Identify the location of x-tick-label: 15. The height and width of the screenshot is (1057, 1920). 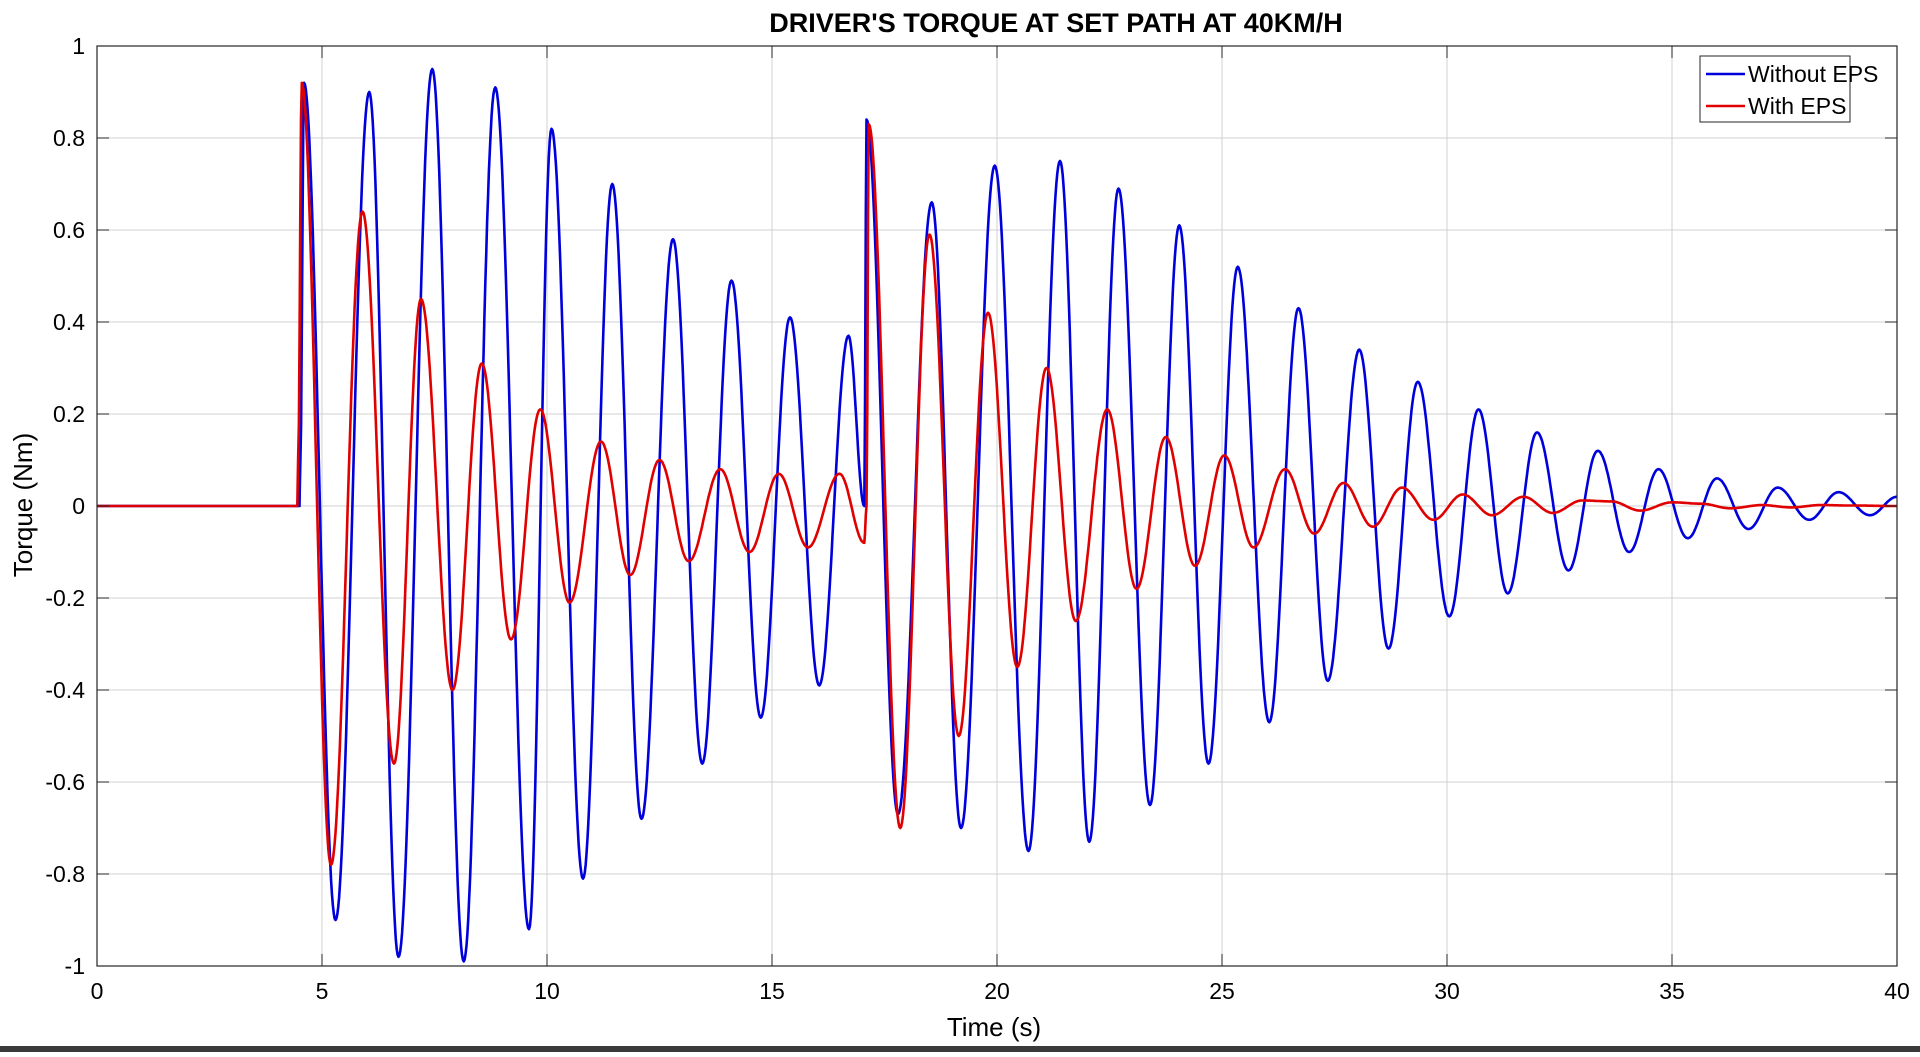
(772, 991).